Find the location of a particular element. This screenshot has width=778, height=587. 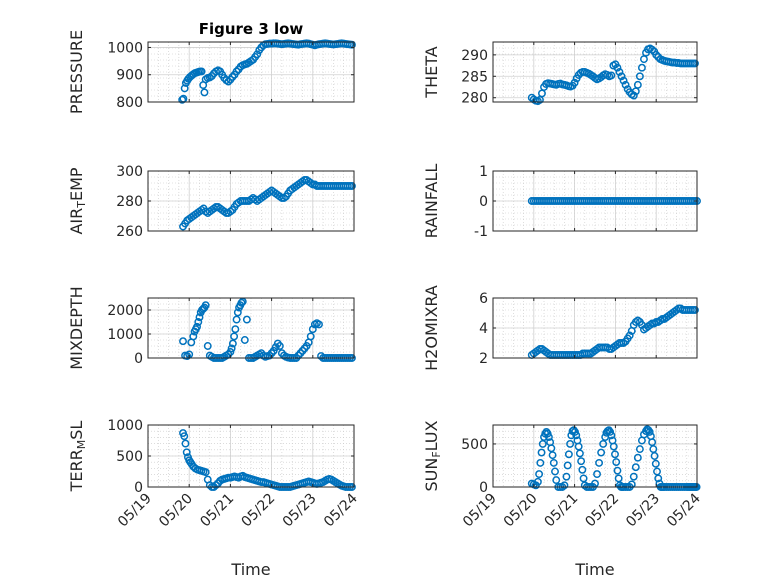

axes-box is located at coordinates (595, 72).